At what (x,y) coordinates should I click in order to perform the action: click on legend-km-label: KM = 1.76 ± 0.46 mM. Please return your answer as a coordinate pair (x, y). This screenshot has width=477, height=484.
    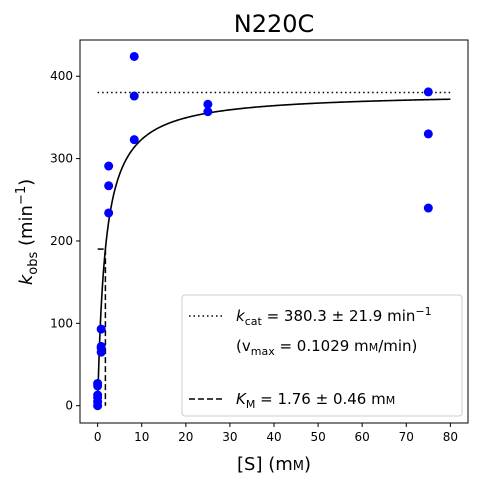
    Looking at the image, I should click on (315, 400).